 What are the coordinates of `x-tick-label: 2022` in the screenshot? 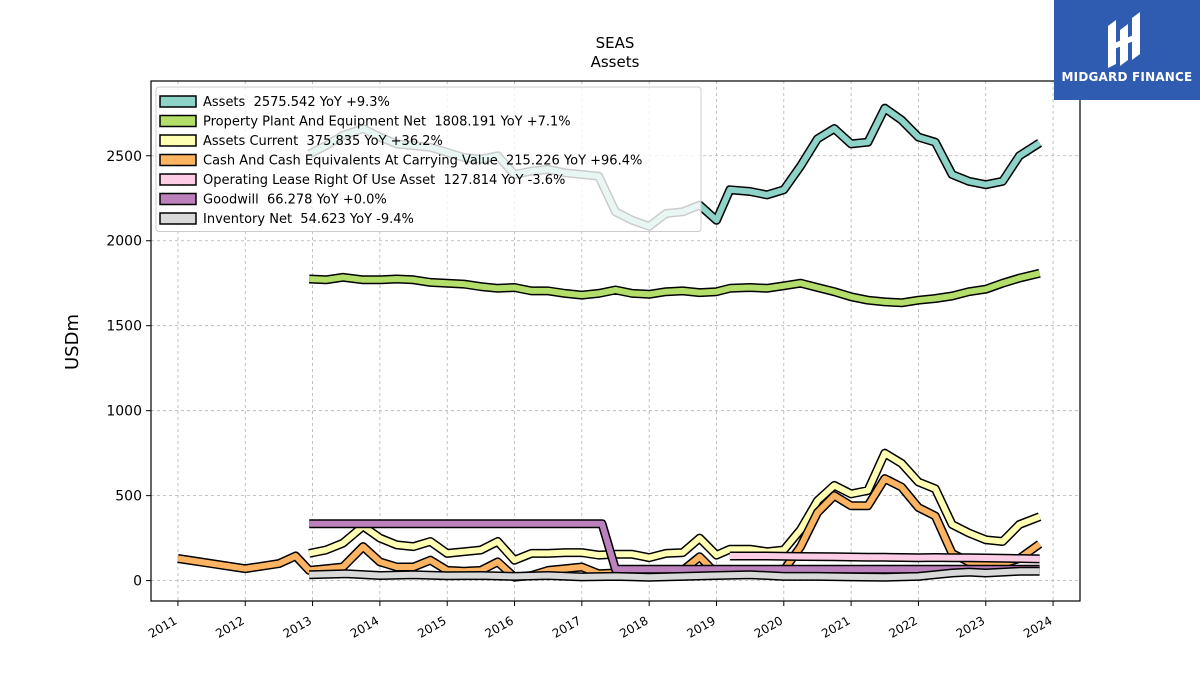 It's located at (902, 626).